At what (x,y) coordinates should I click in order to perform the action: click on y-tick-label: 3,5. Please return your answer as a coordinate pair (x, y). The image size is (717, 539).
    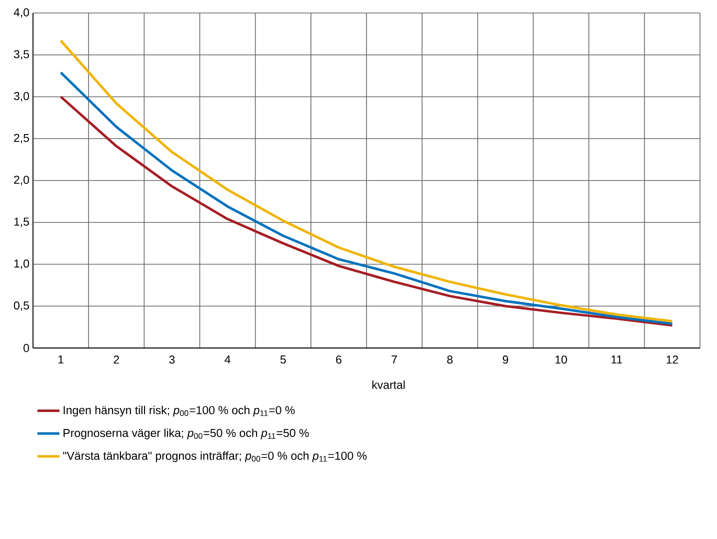
    Looking at the image, I should click on (21, 55).